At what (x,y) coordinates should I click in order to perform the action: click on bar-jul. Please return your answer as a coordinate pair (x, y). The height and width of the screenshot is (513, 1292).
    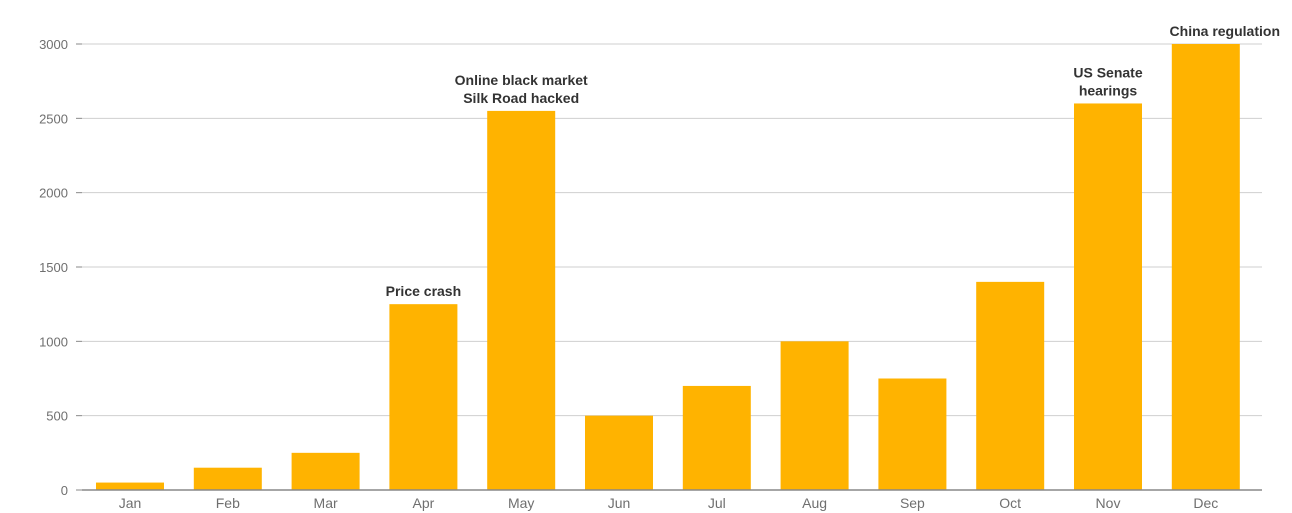
    Looking at the image, I should click on (716, 437).